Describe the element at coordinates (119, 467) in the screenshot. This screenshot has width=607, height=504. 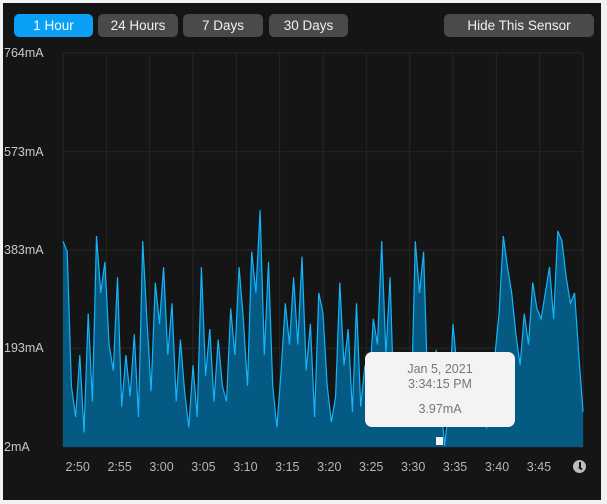
I see `x-tick-label: 2:55` at that location.